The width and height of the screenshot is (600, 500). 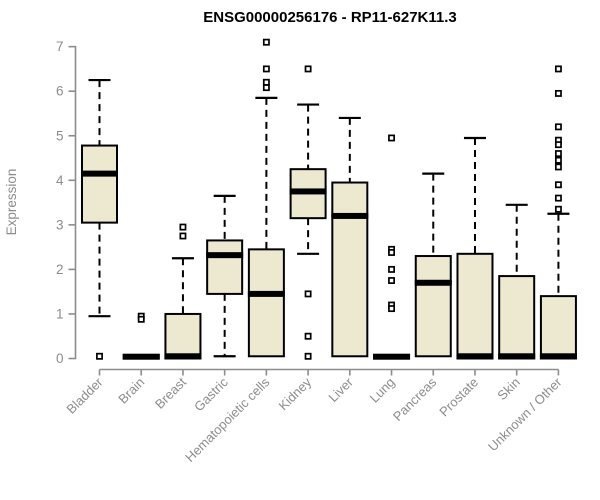 I want to click on median-line-skin, so click(x=517, y=356).